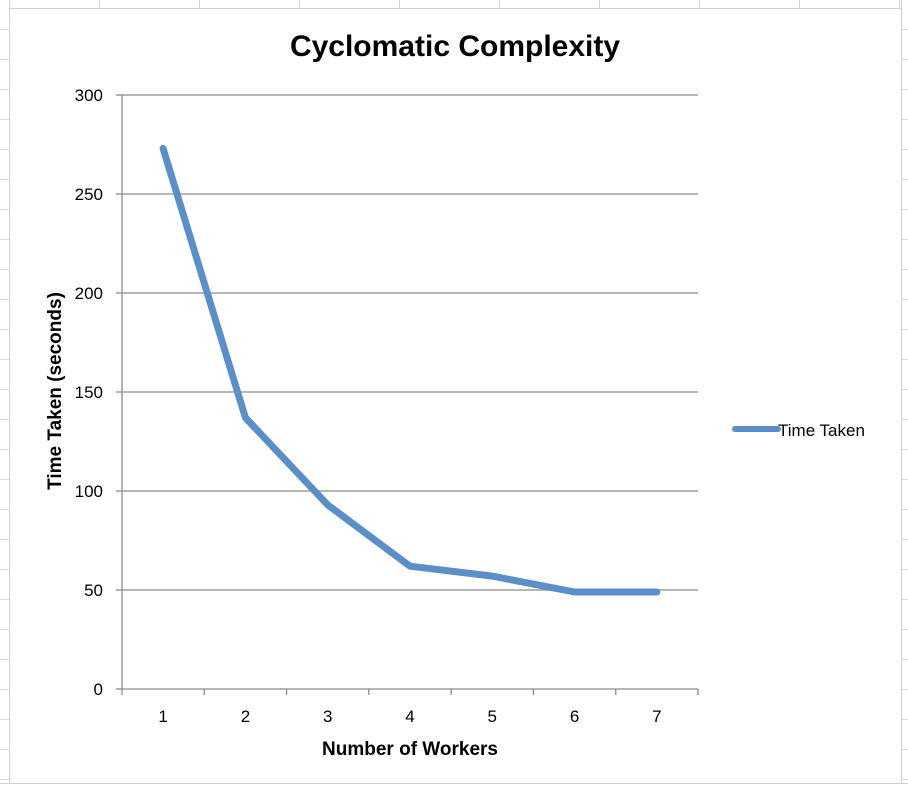 The height and width of the screenshot is (788, 908). Describe the element at coordinates (454, 4) in the screenshot. I see `spreadsheet-column-edge` at that location.